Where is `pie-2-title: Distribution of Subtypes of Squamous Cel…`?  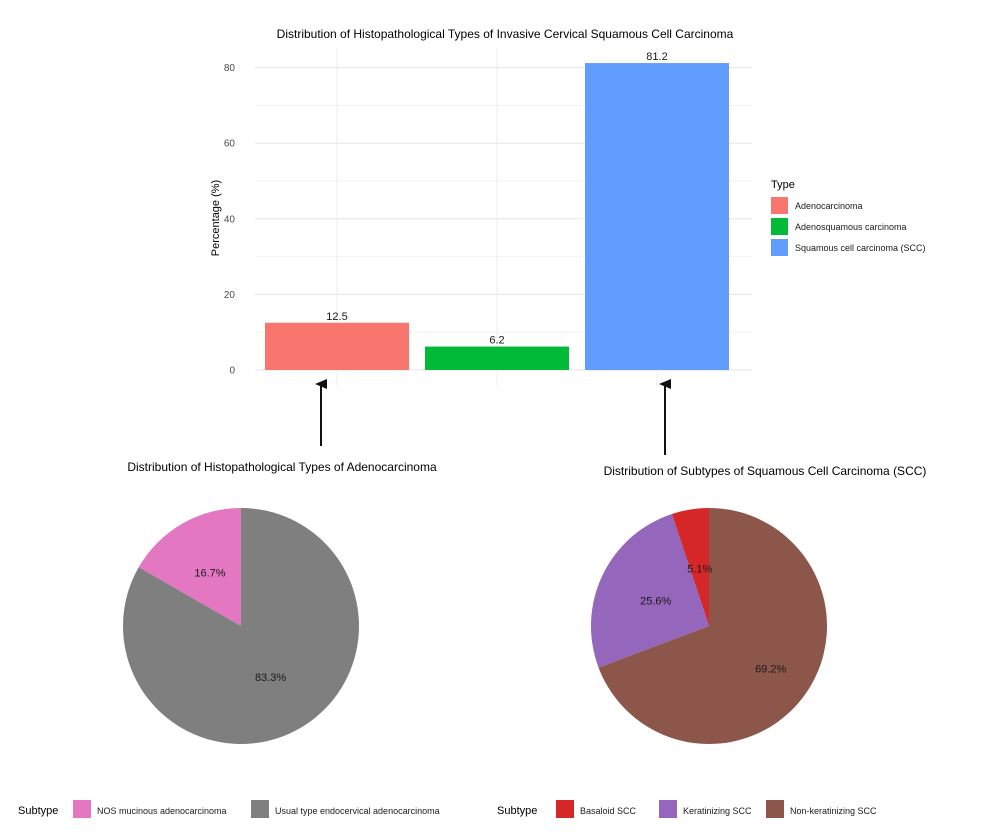
pie-2-title: Distribution of Subtypes of Squamous Cel… is located at coordinates (765, 471).